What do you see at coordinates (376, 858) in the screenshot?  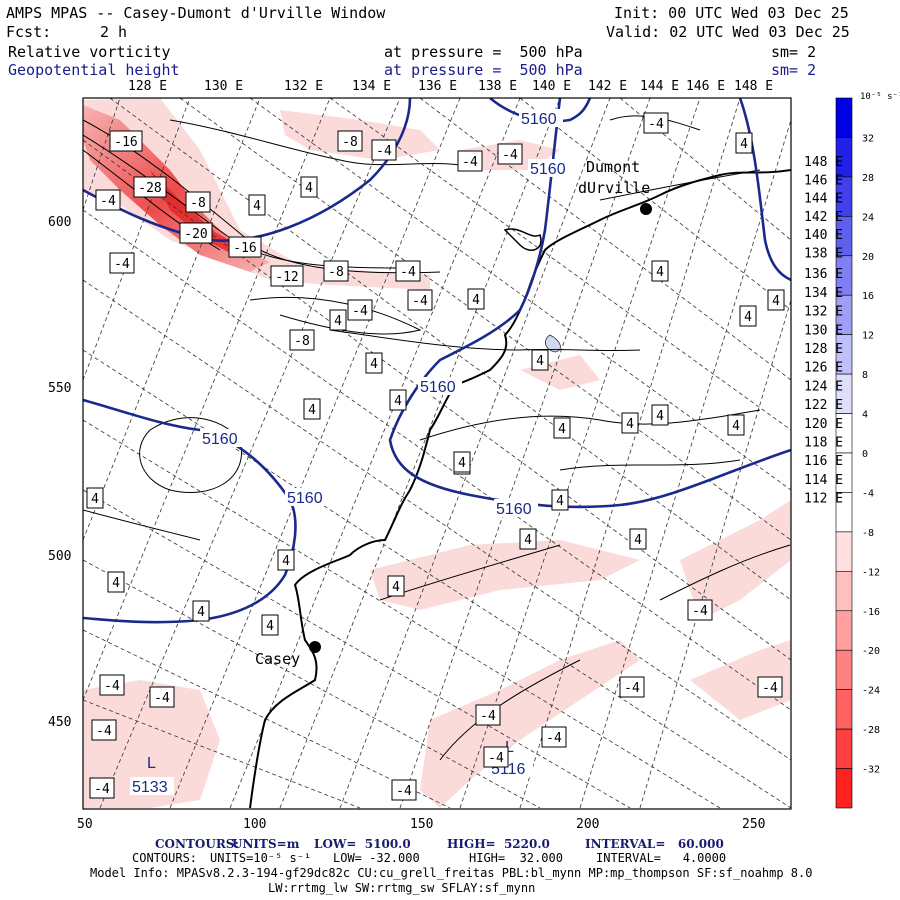 I see `footer-line2-low: LOW= -32.000` at bounding box center [376, 858].